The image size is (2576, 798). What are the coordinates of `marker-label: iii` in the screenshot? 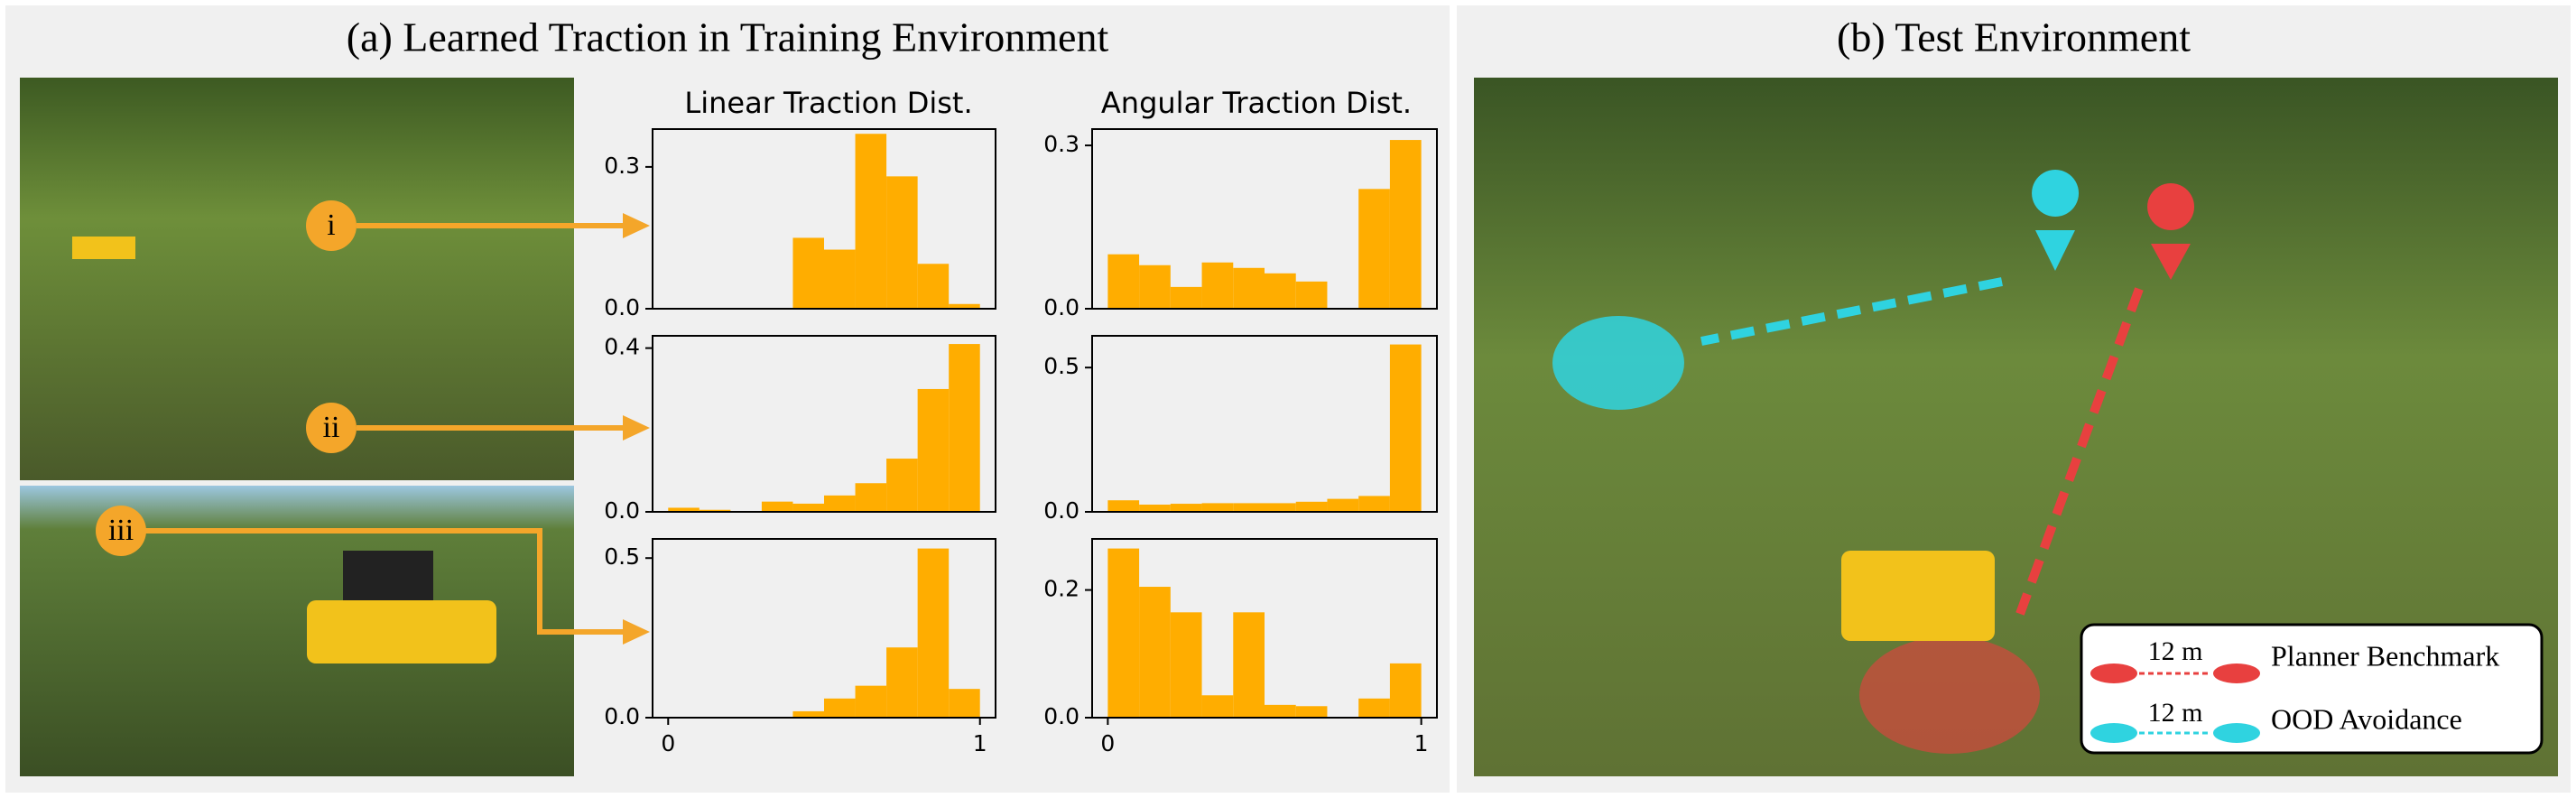 It's located at (121, 530).